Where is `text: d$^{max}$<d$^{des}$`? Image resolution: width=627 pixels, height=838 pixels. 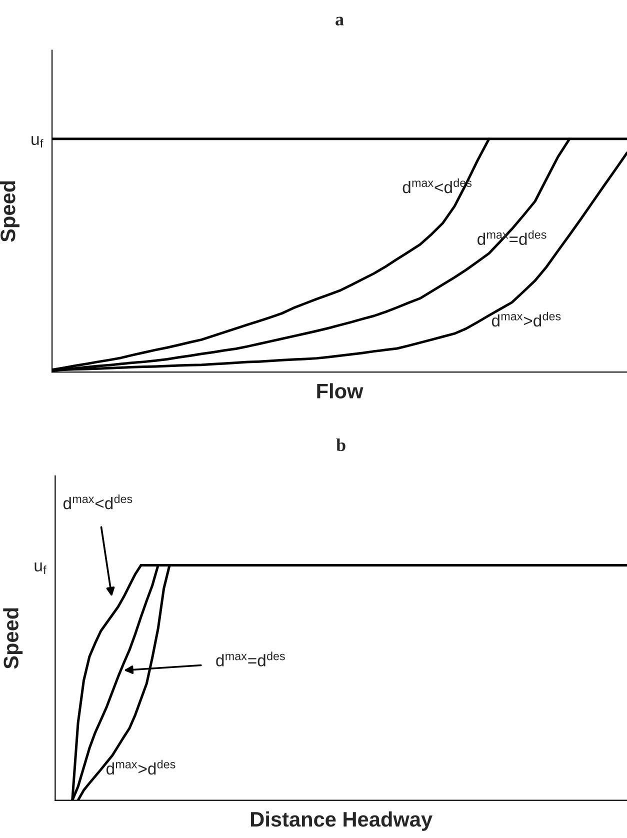 text: d$^{max}$<d$^{des}$ is located at coordinates (97, 502).